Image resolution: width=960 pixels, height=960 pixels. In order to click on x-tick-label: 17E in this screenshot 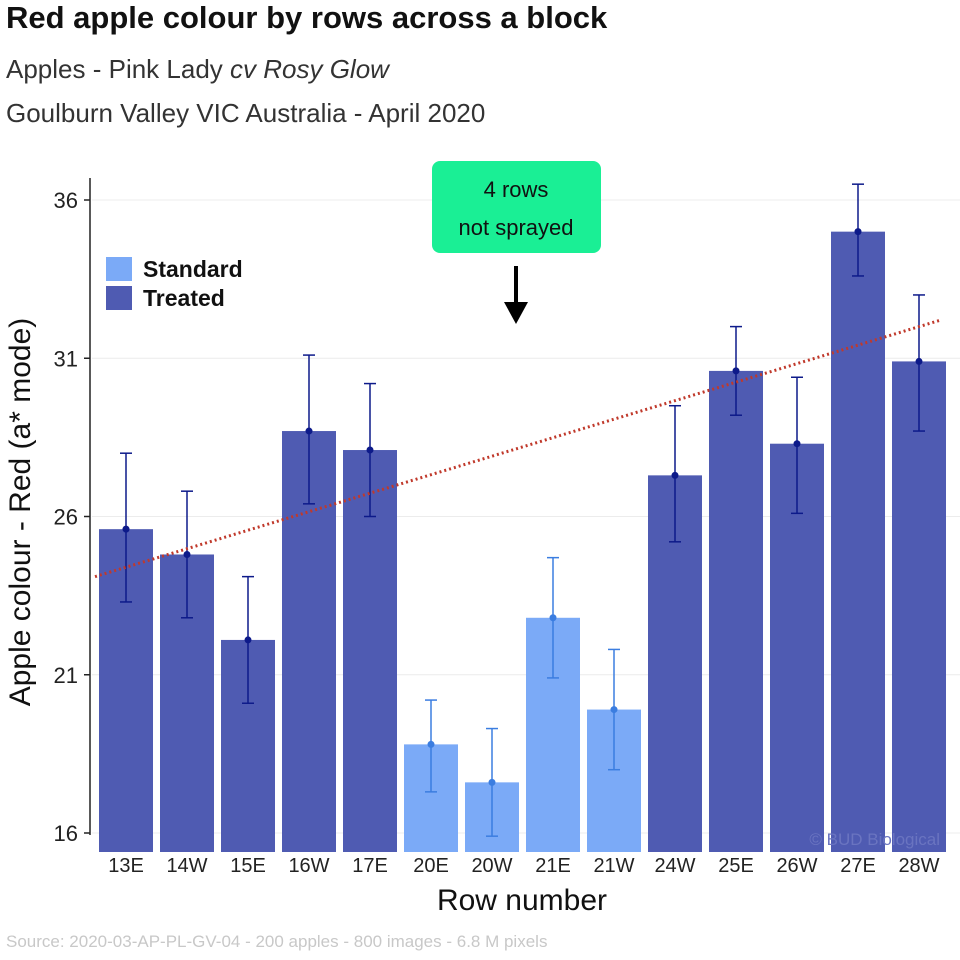, I will do `click(370, 866)`.